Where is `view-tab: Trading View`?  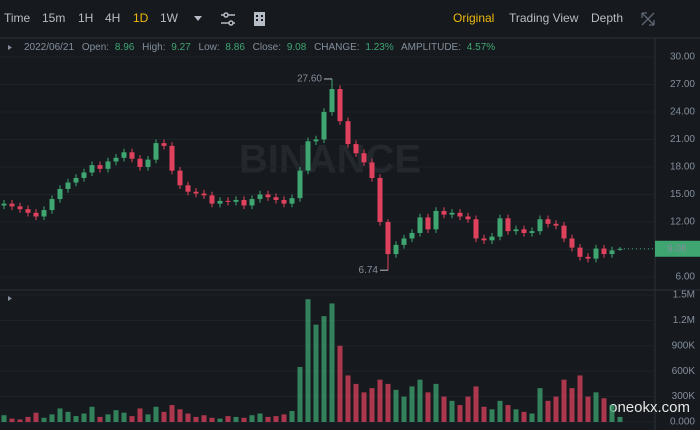
view-tab: Trading View is located at coordinates (544, 18).